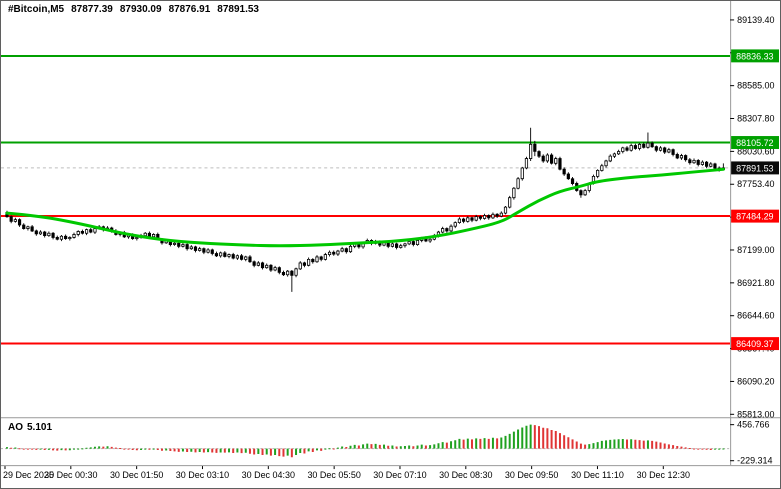 This screenshot has width=781, height=489. Describe the element at coordinates (15, 427) in the screenshot. I see `indicator-name: AO` at that location.